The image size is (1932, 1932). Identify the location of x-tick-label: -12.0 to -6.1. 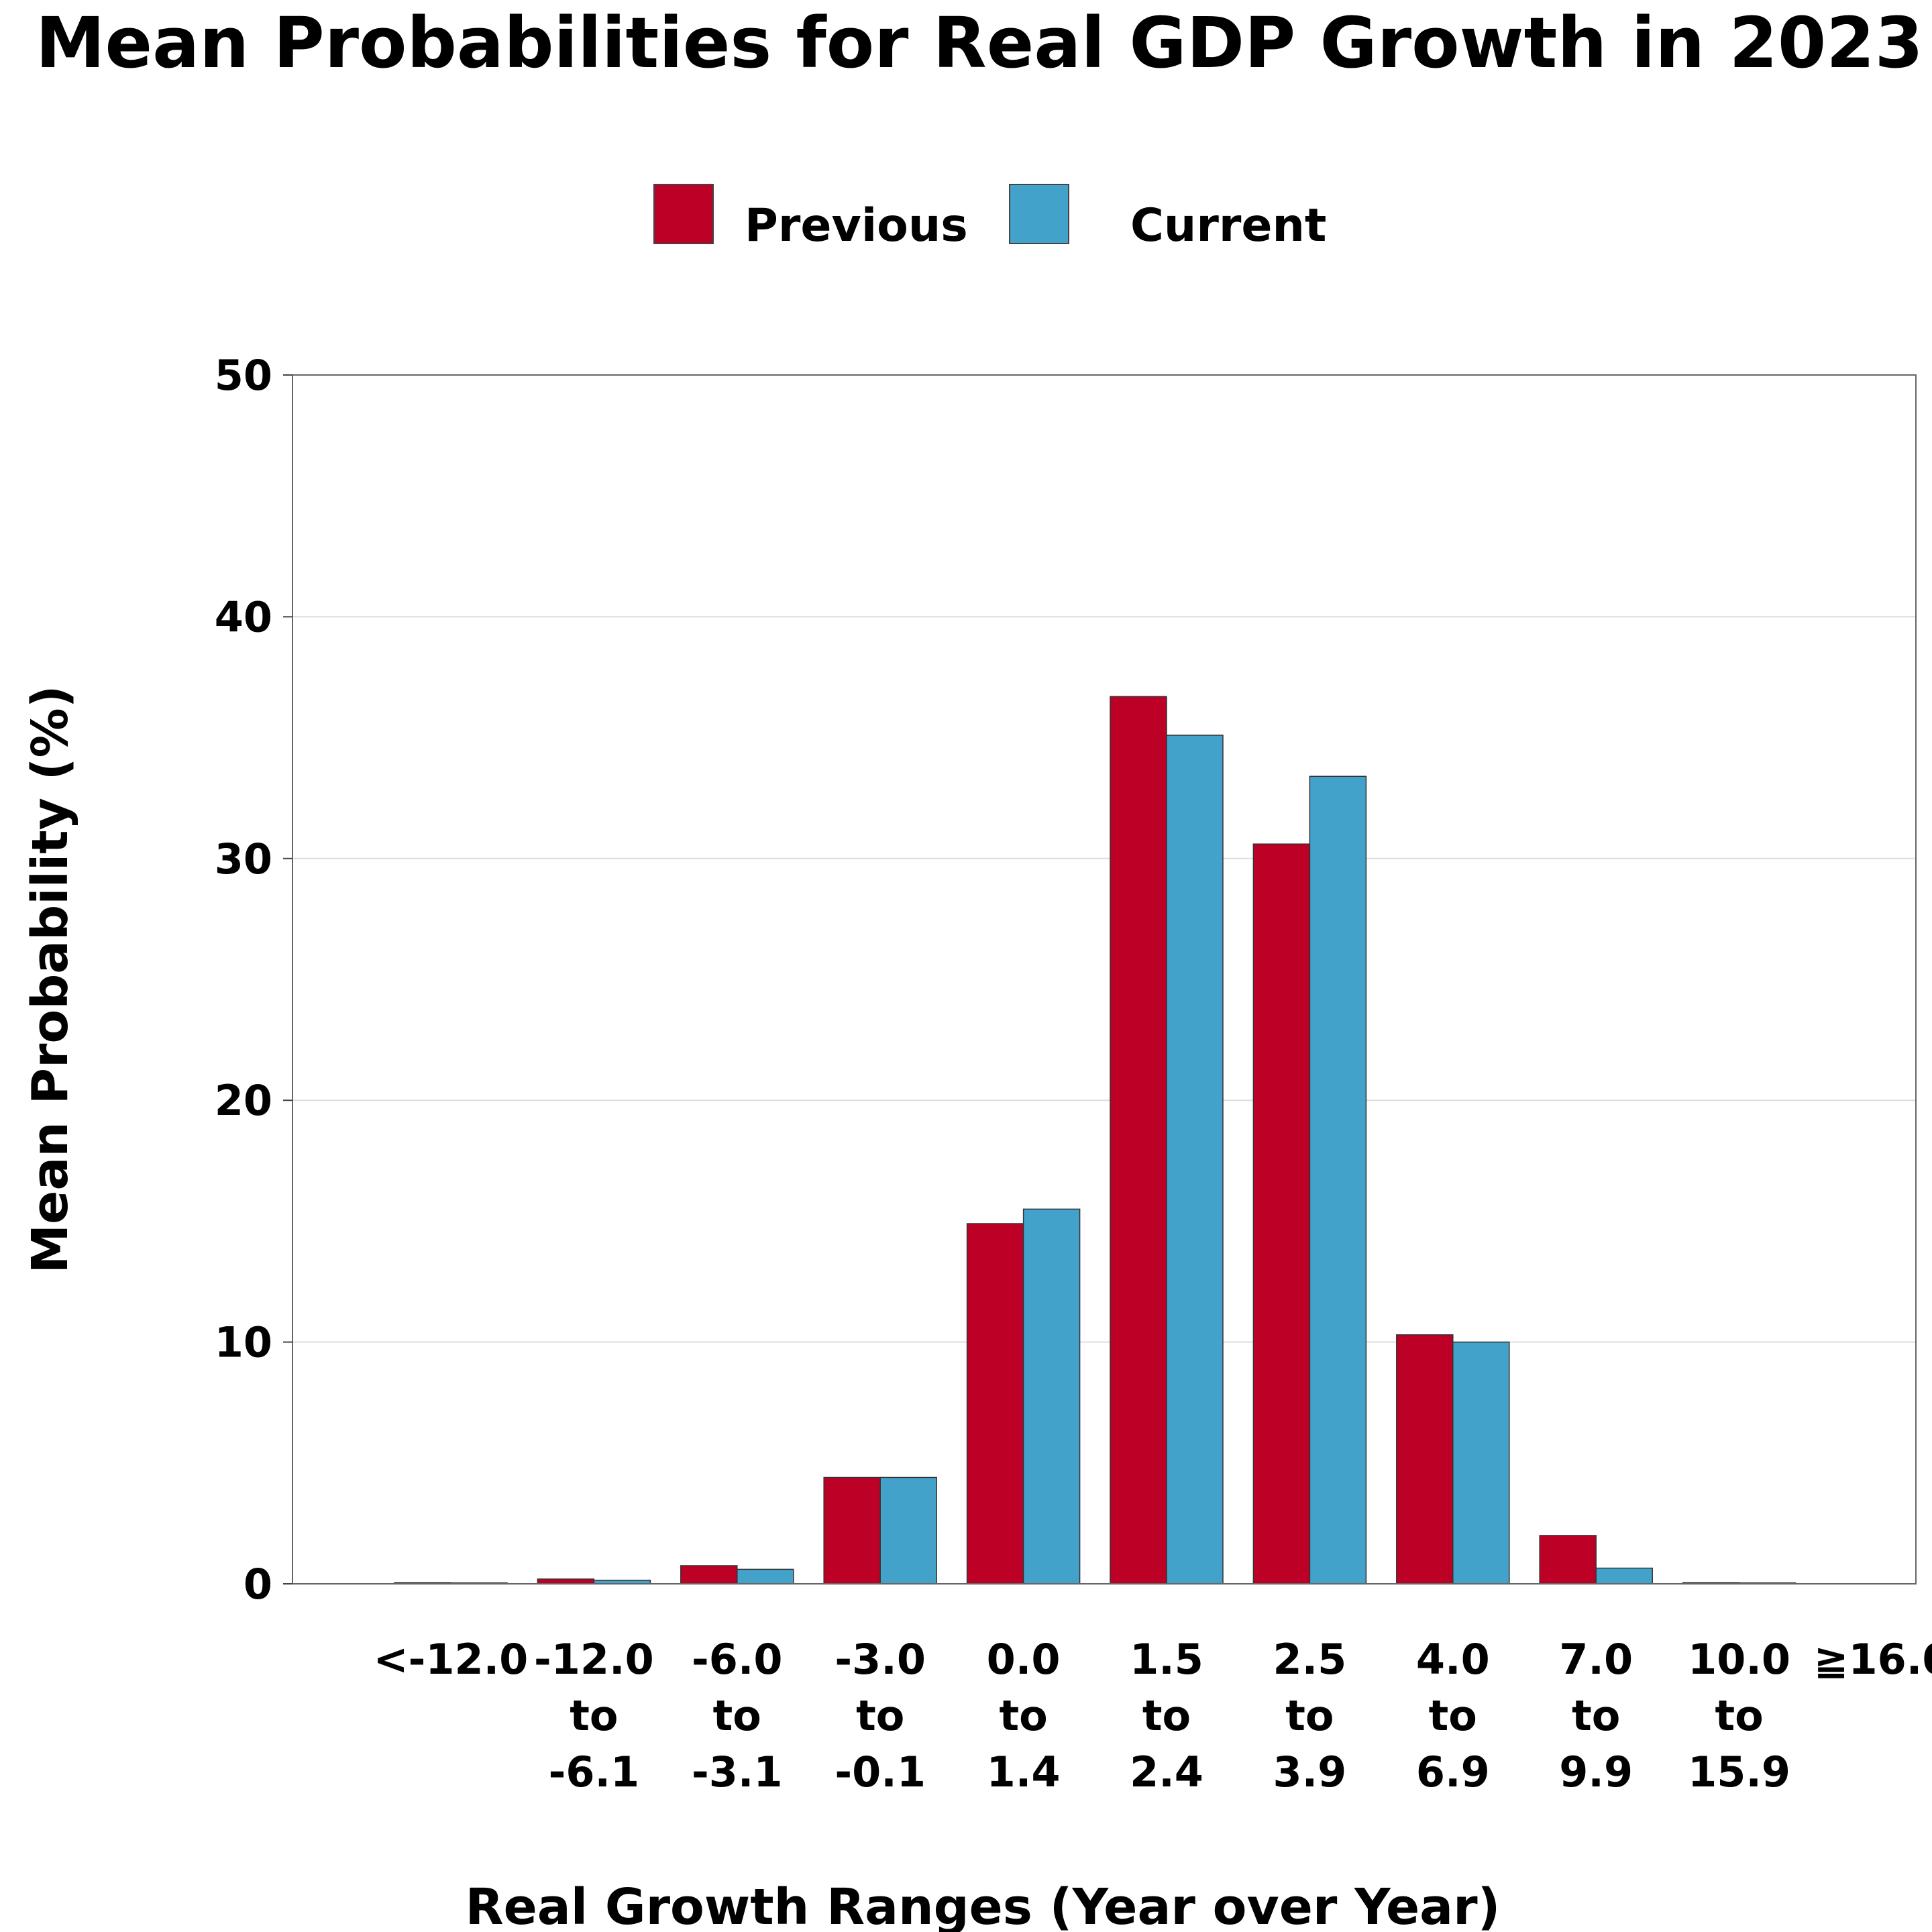
(594, 1715).